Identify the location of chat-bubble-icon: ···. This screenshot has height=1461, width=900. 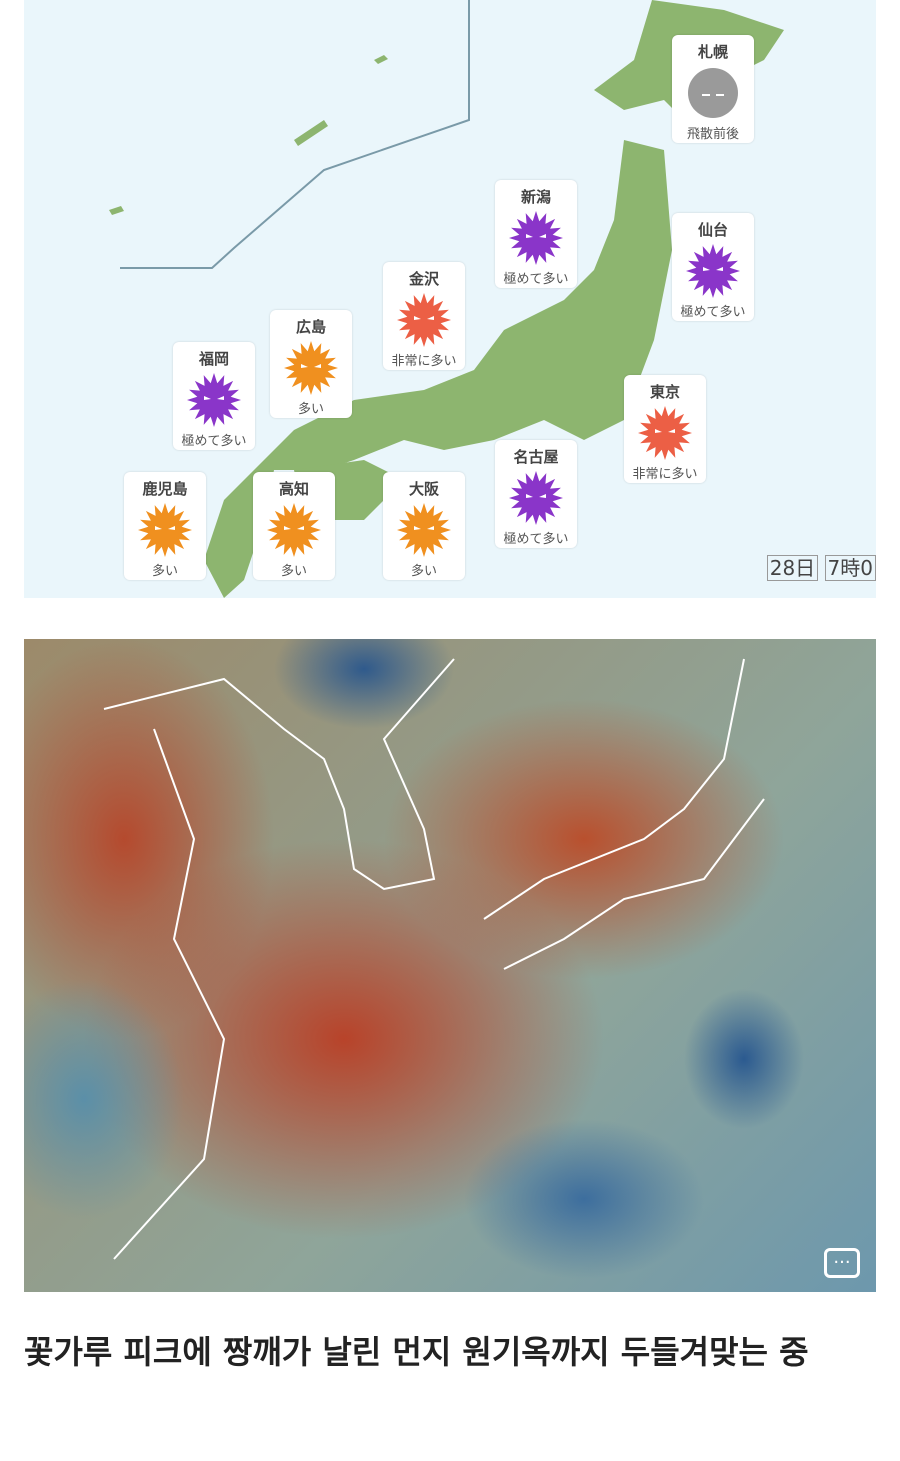
(842, 1263).